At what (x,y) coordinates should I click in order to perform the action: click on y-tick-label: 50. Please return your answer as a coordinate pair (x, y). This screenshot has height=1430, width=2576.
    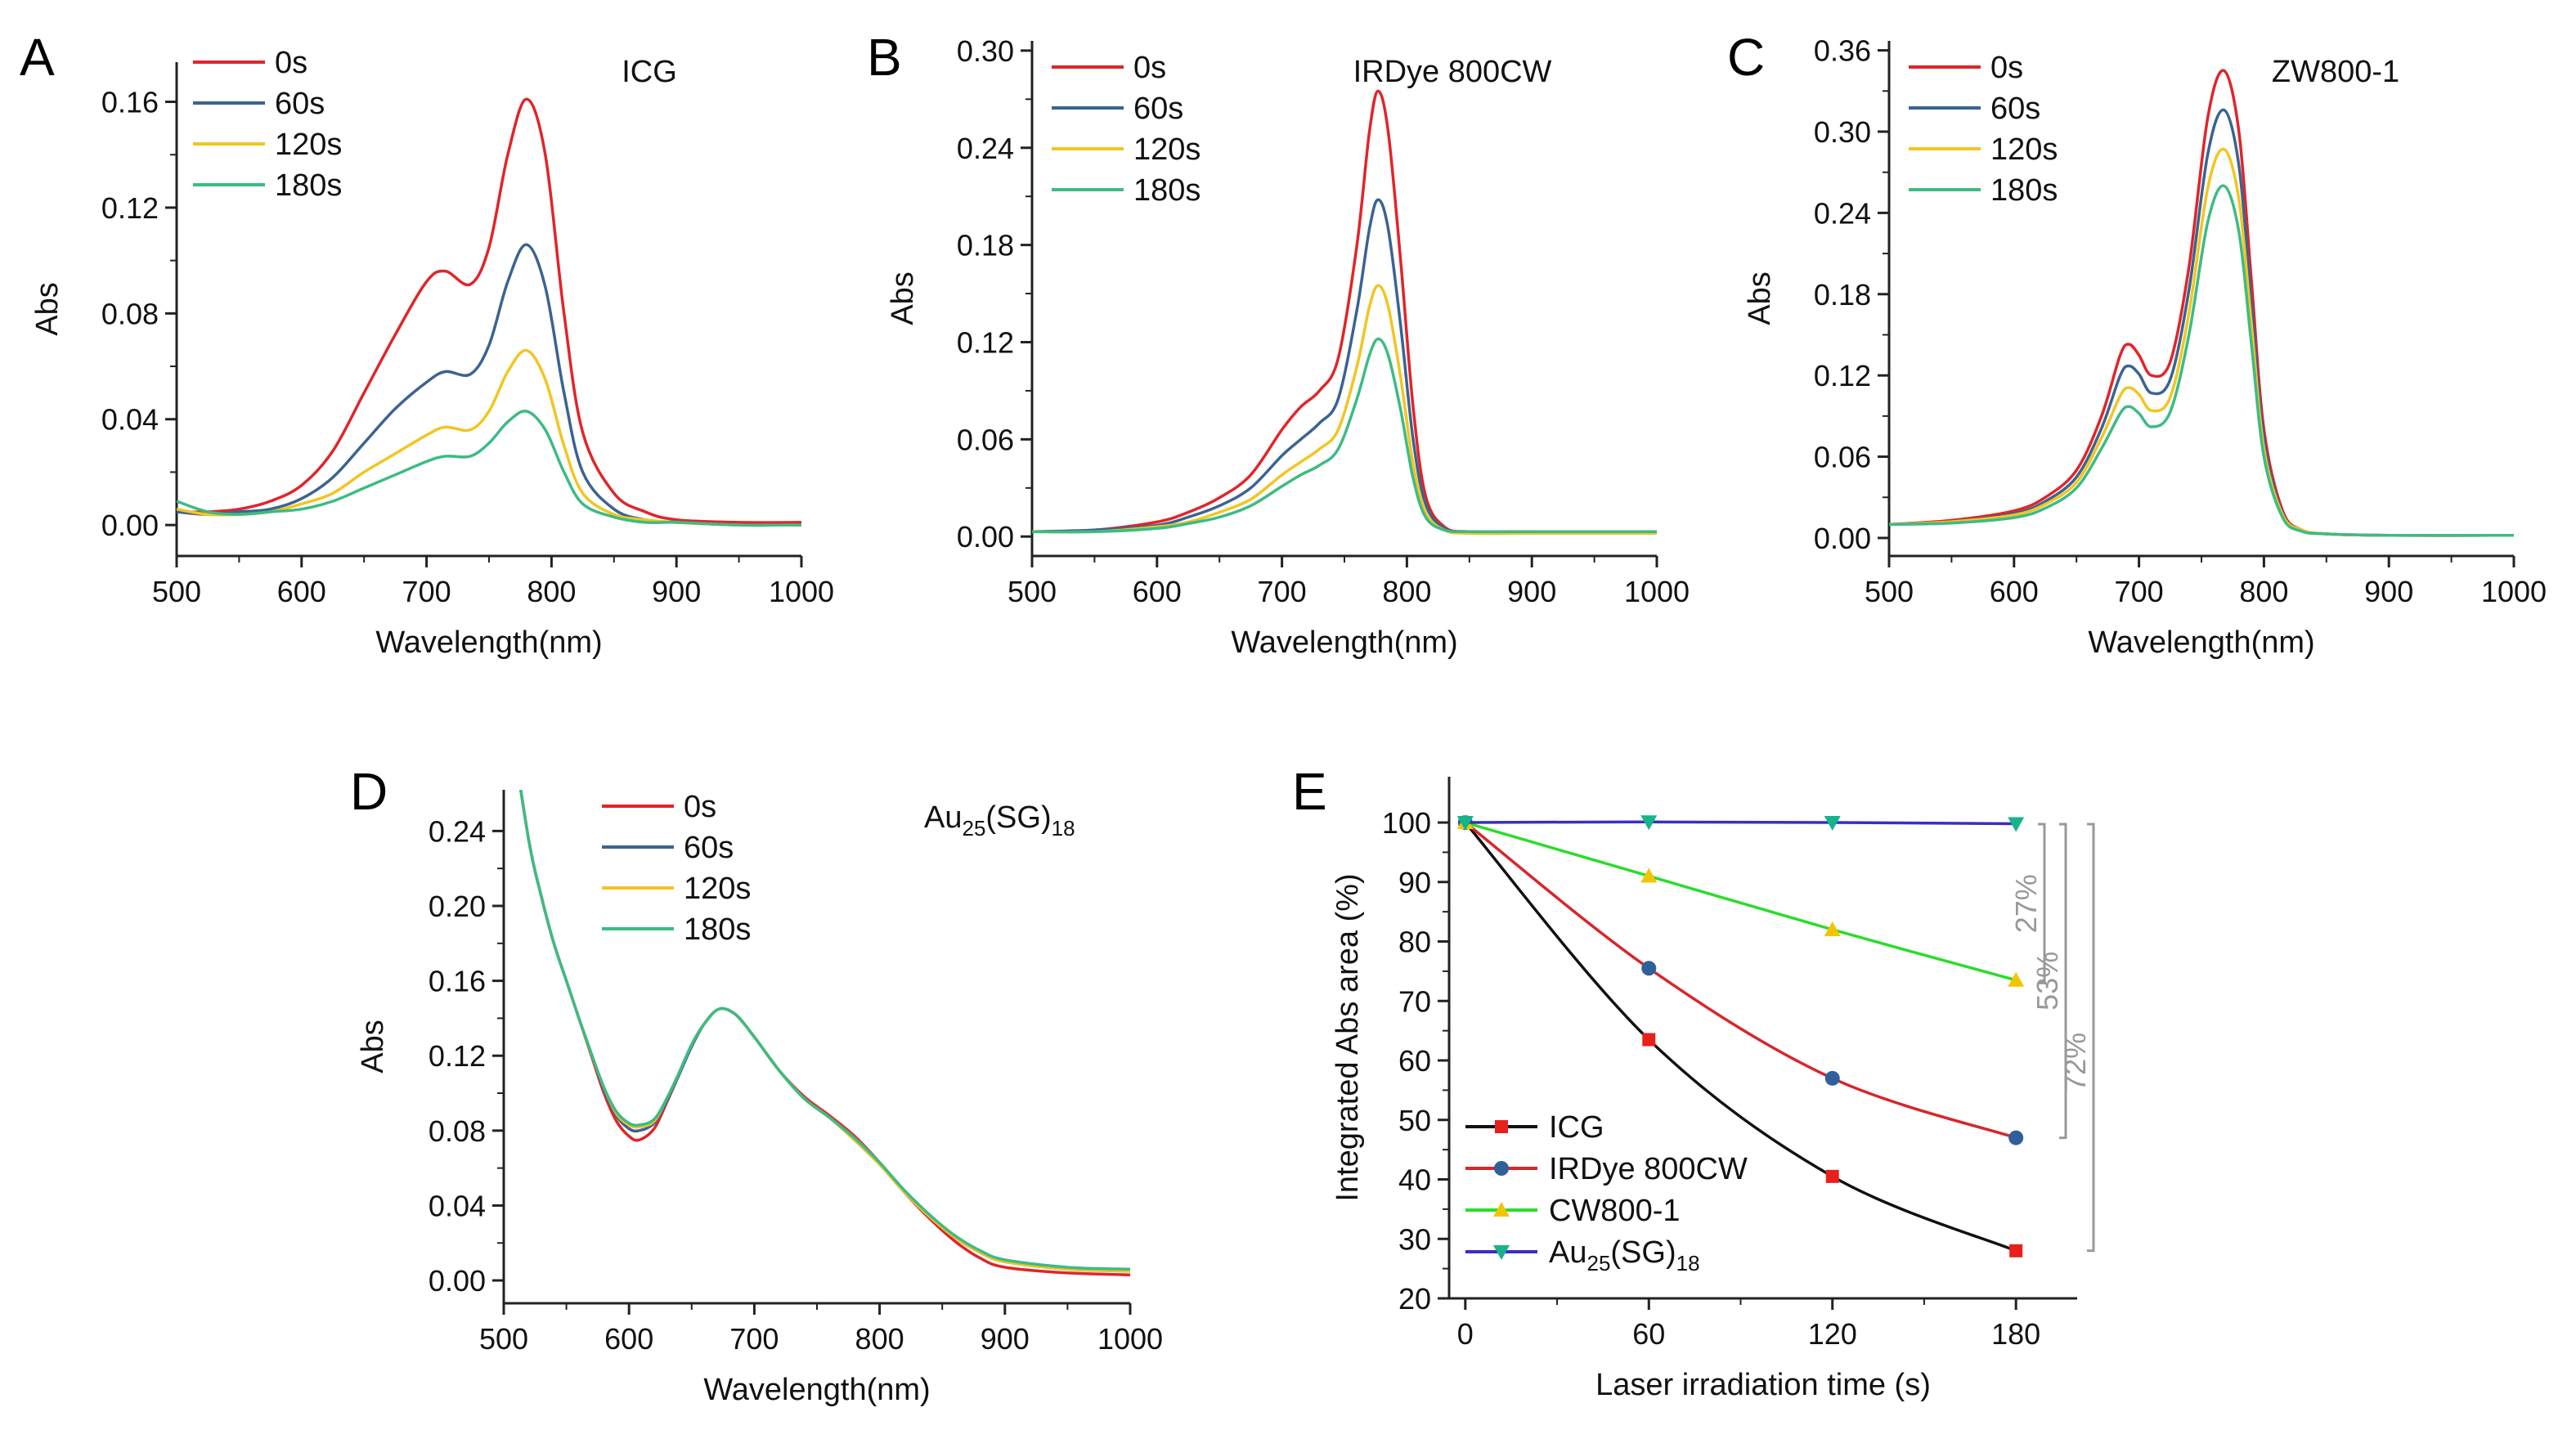
    Looking at the image, I should click on (1414, 1121).